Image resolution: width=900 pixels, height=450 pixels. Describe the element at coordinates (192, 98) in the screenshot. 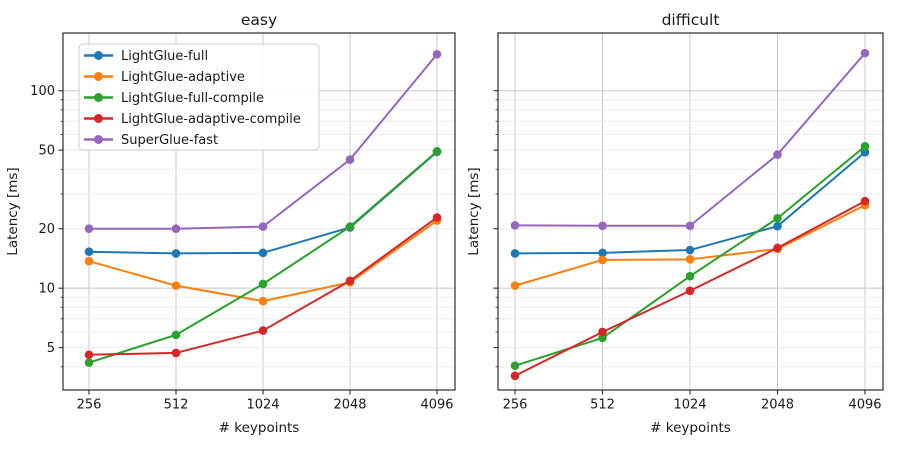

I see `legend-label: LightGlue-full-compile` at that location.